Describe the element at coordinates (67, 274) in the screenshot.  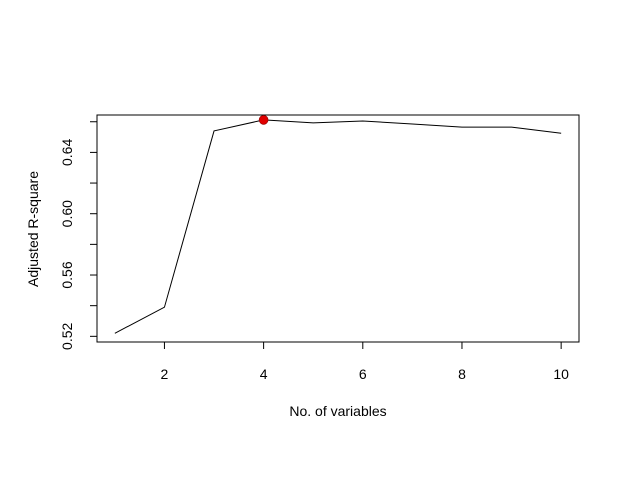
I see `y-tick-label: 0.56` at that location.